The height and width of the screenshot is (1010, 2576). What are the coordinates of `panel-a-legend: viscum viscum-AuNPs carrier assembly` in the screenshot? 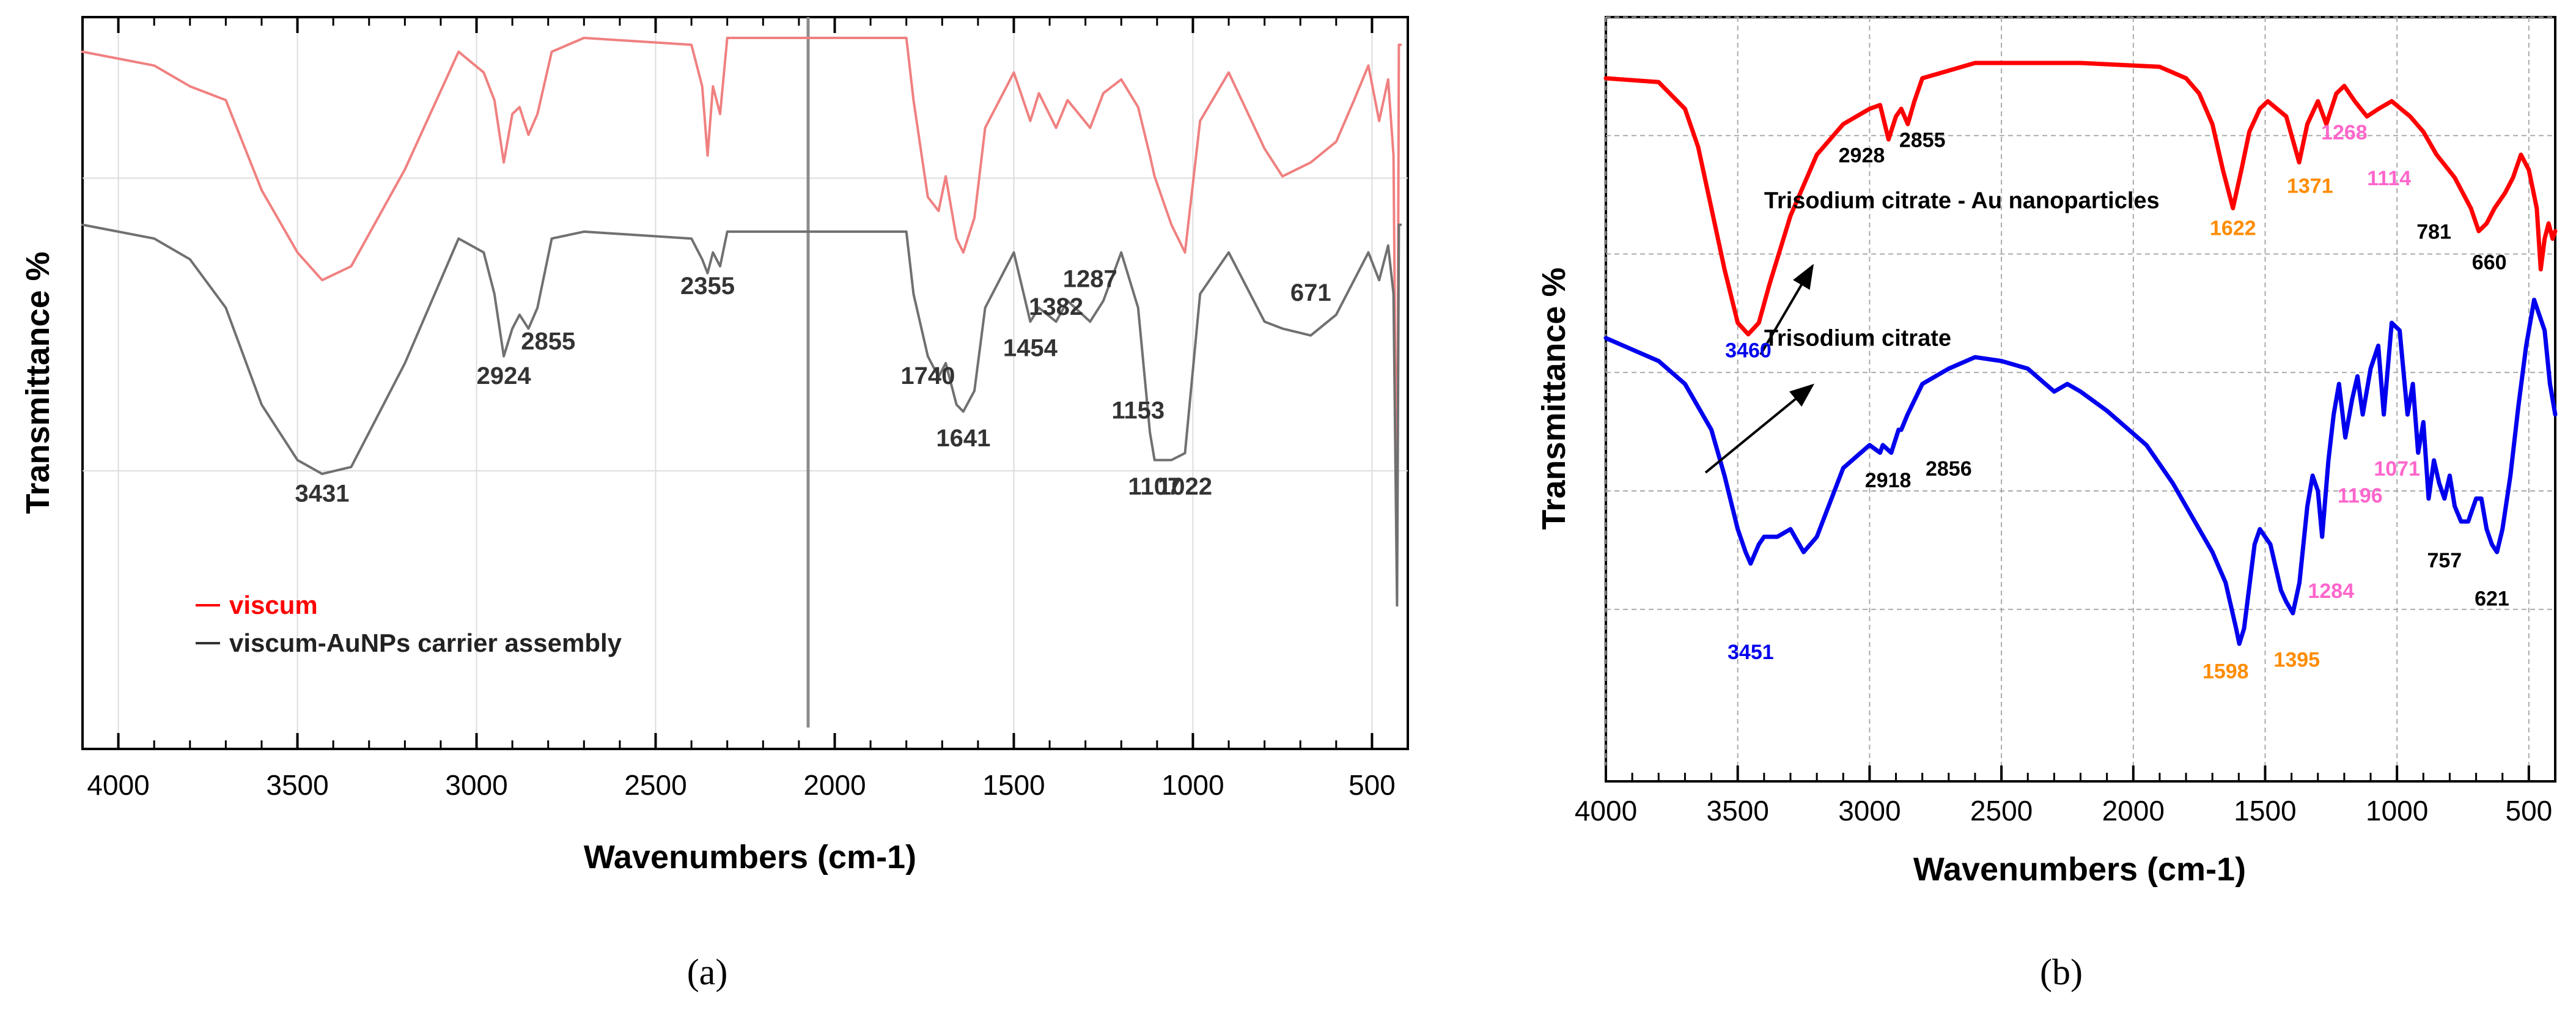 It's located at (409, 624).